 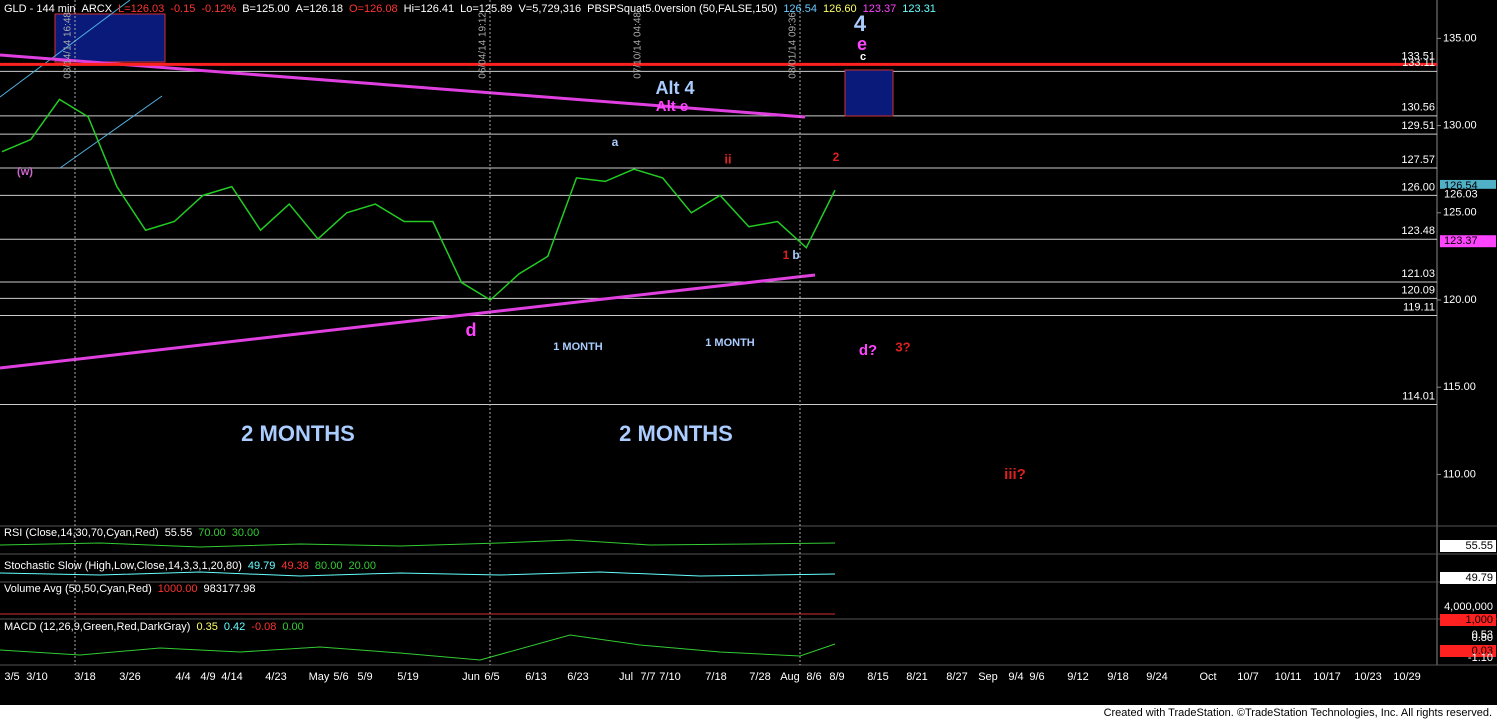 I want to click on annotation: 2, so click(x=836, y=157).